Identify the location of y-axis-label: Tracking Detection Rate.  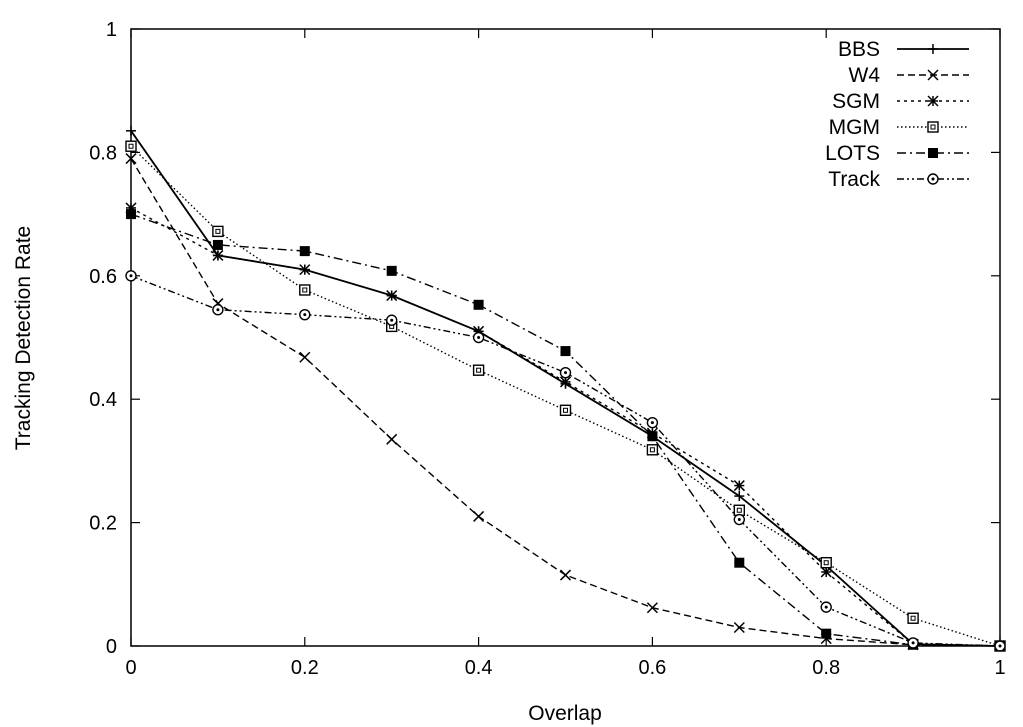
(23, 338).